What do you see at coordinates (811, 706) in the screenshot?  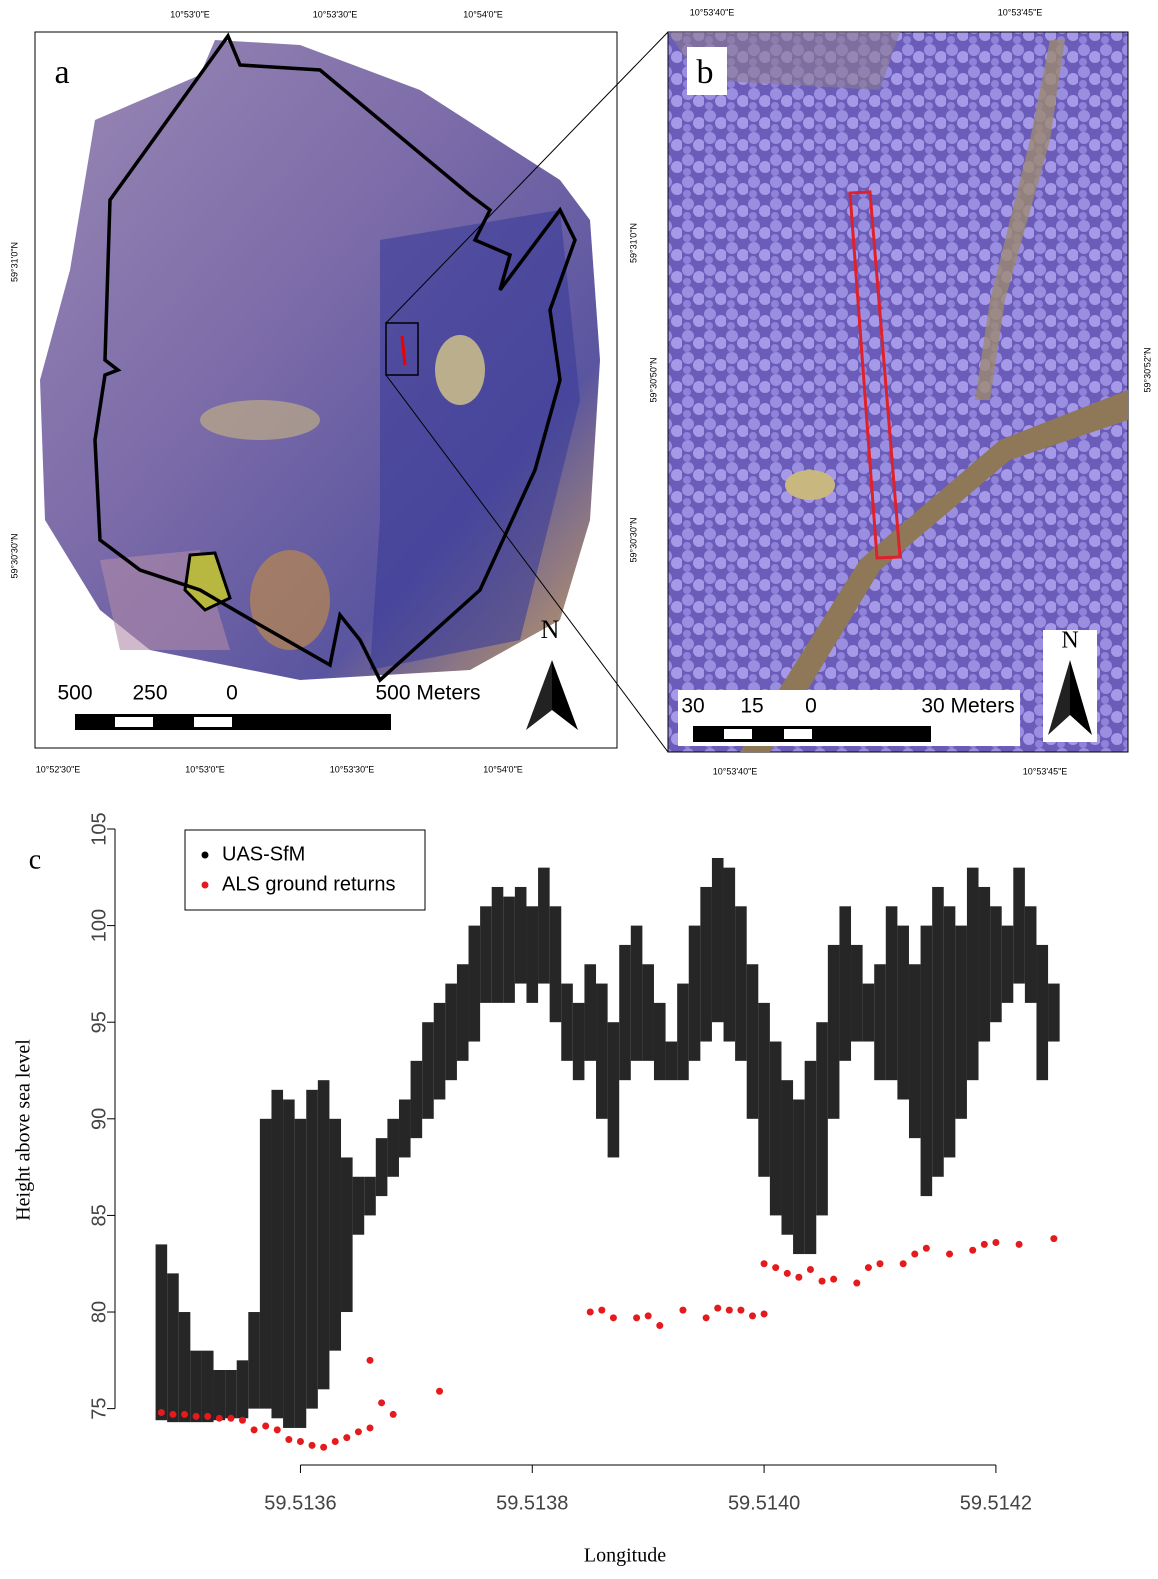 I see `scale-label: 0` at bounding box center [811, 706].